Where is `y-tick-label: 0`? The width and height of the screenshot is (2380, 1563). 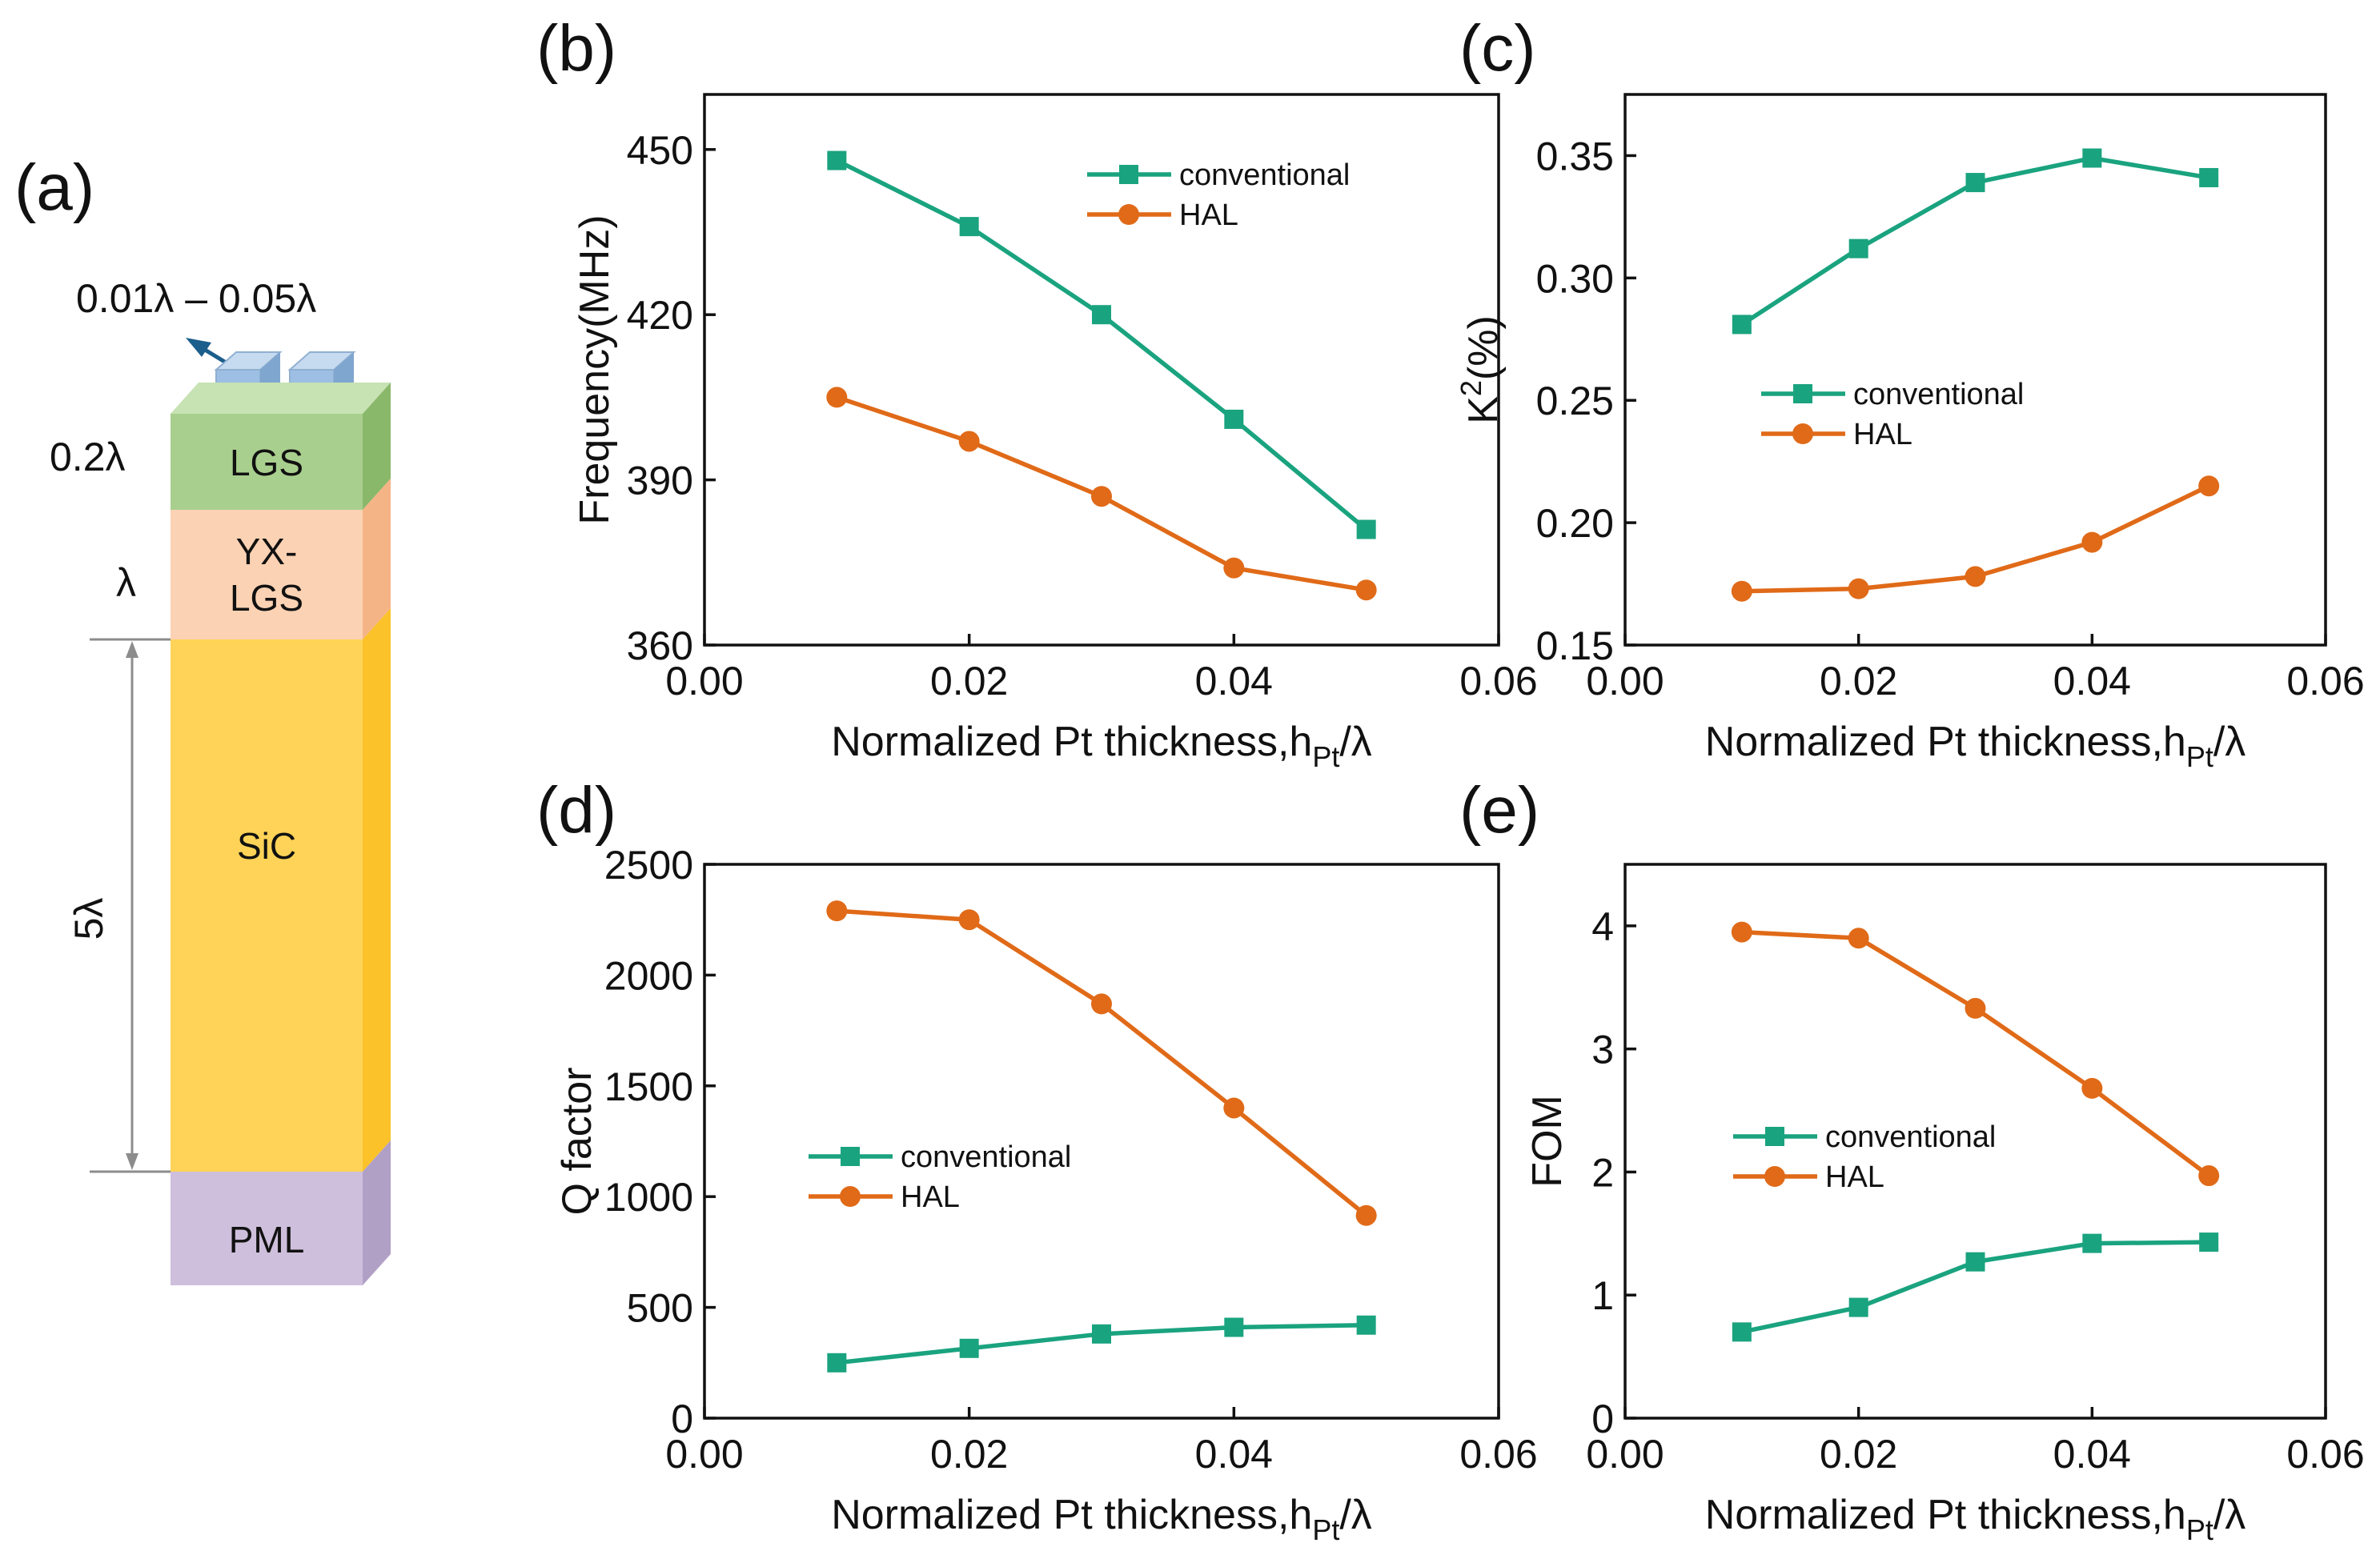
y-tick-label: 0 is located at coordinates (1602, 1419).